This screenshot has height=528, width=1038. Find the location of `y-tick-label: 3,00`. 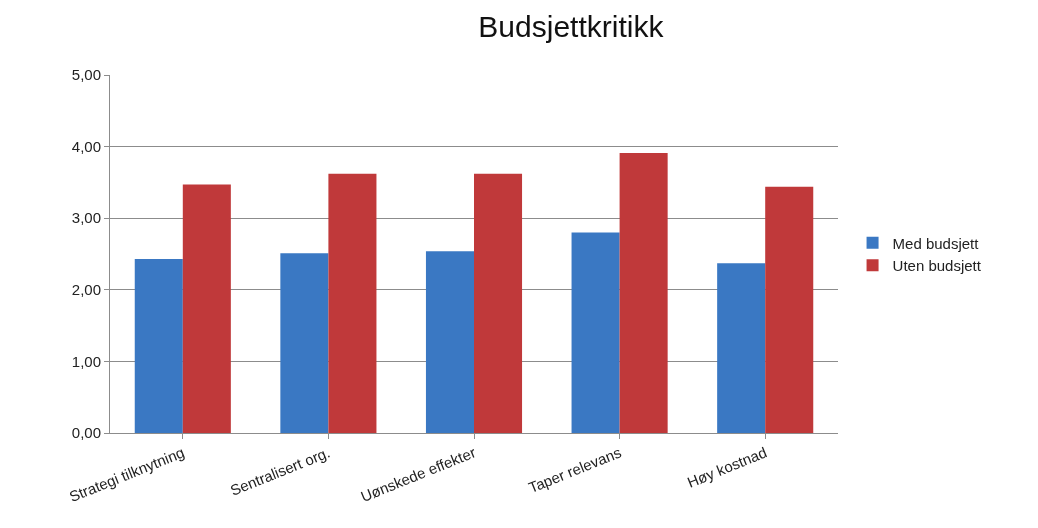

y-tick-label: 3,00 is located at coordinates (86, 218).